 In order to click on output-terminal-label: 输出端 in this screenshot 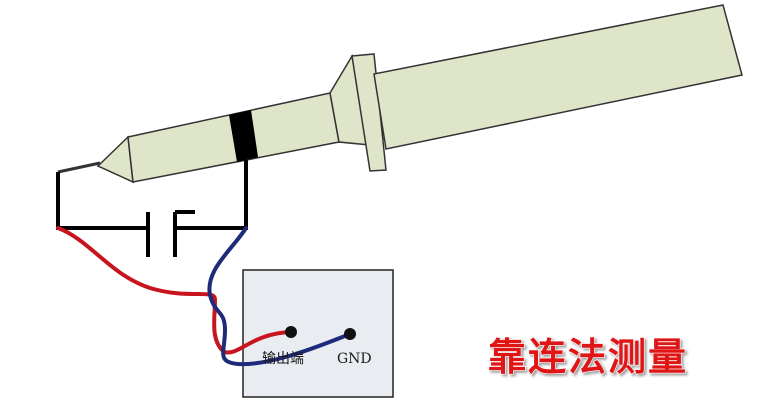, I will do `click(283, 359)`.